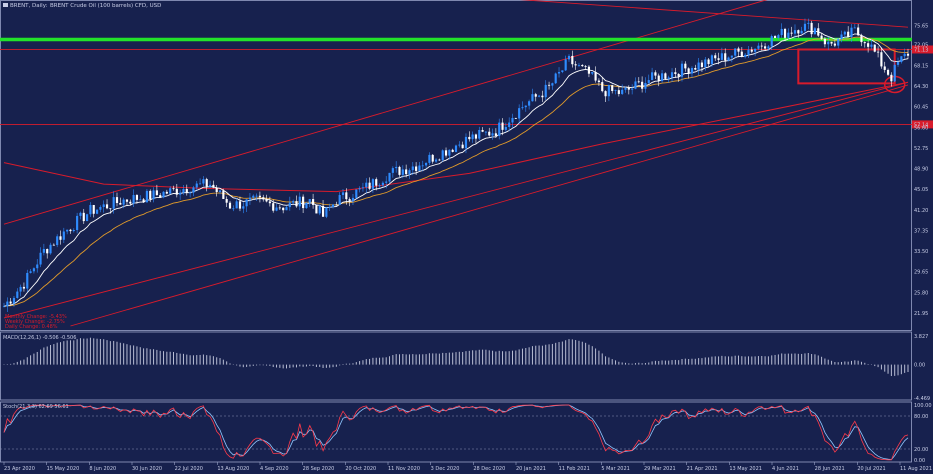  Describe the element at coordinates (871, 469) in the screenshot. I see `date-tick-label: 20 Jul 2021` at that location.